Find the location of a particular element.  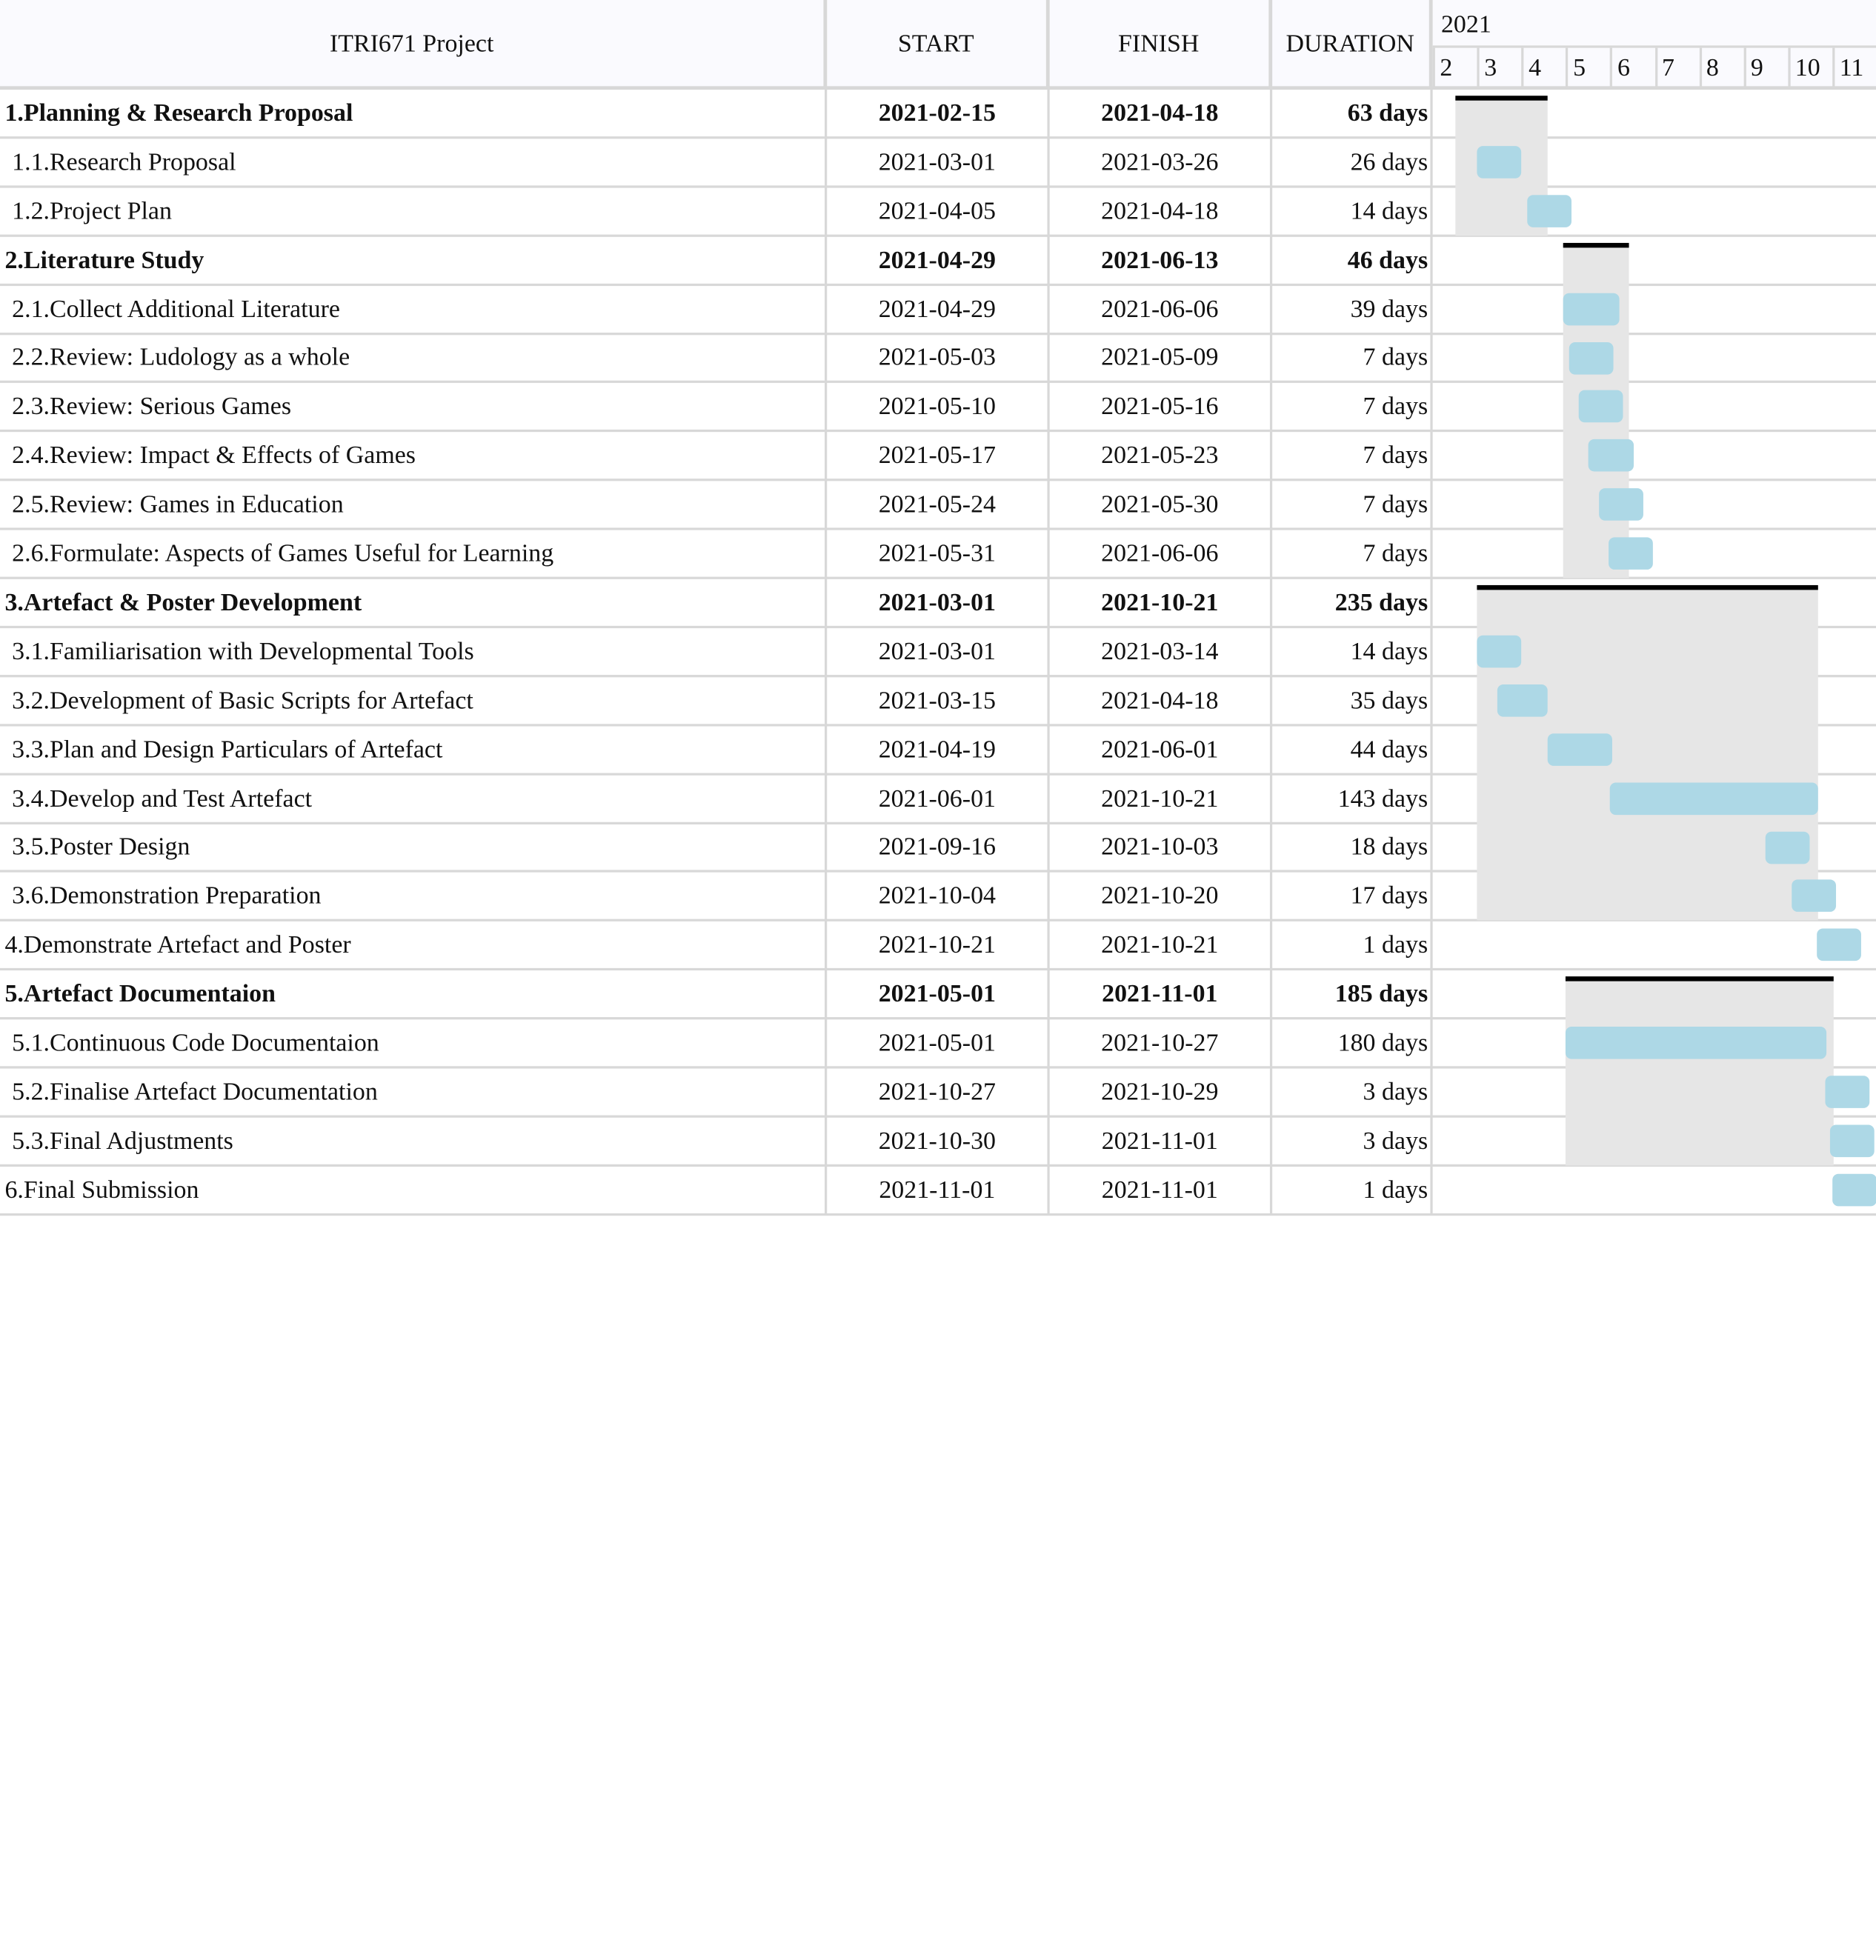

column-header-3: DURATION is located at coordinates (1351, 44).